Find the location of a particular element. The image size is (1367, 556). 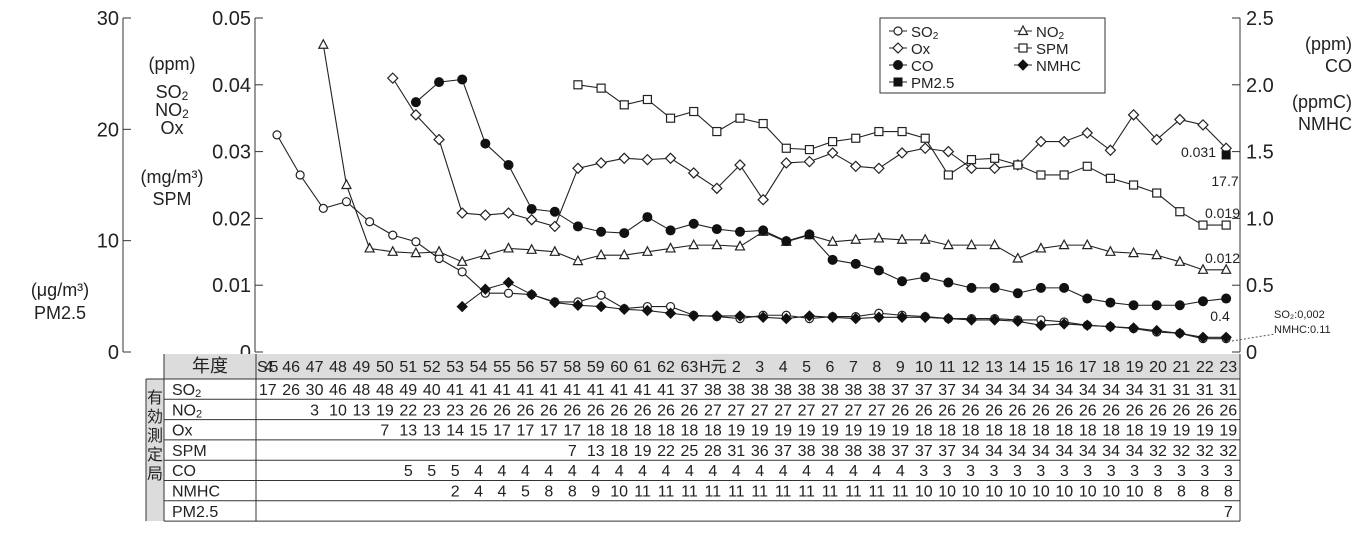

table-cell: 48 is located at coordinates (385, 390).